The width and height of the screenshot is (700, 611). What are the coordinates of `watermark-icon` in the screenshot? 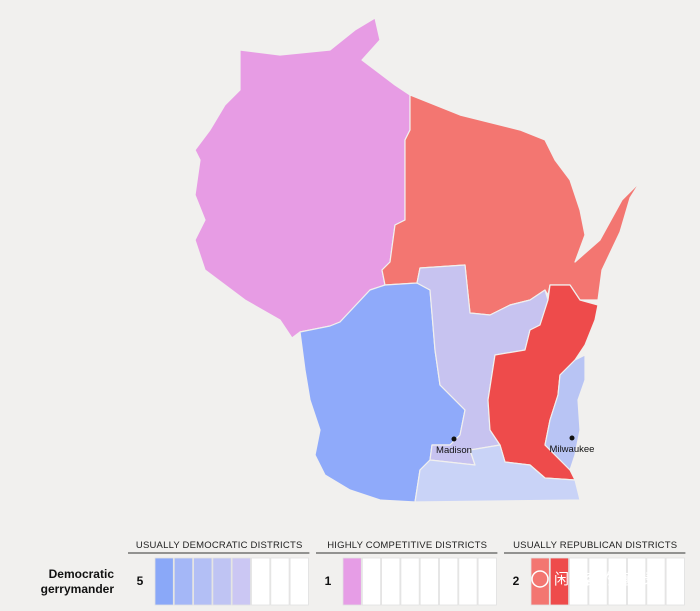 It's located at (540, 579).